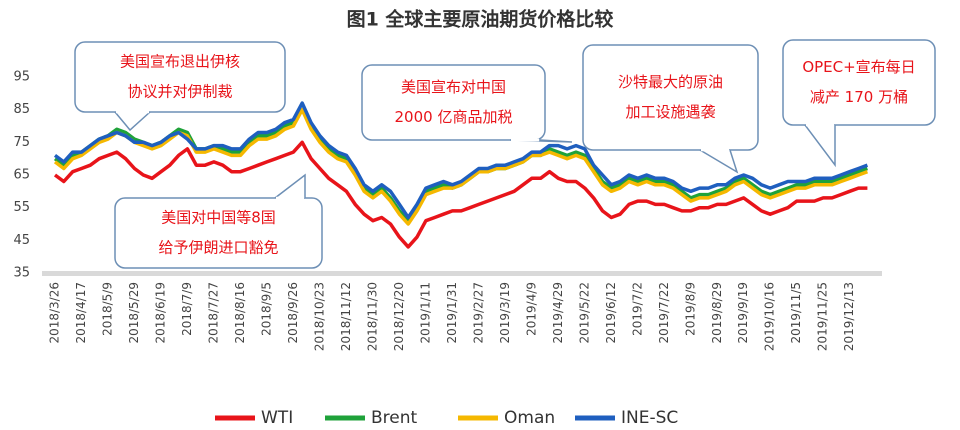  Describe the element at coordinates (21, 273) in the screenshot. I see `y-tick-label: 35` at that location.